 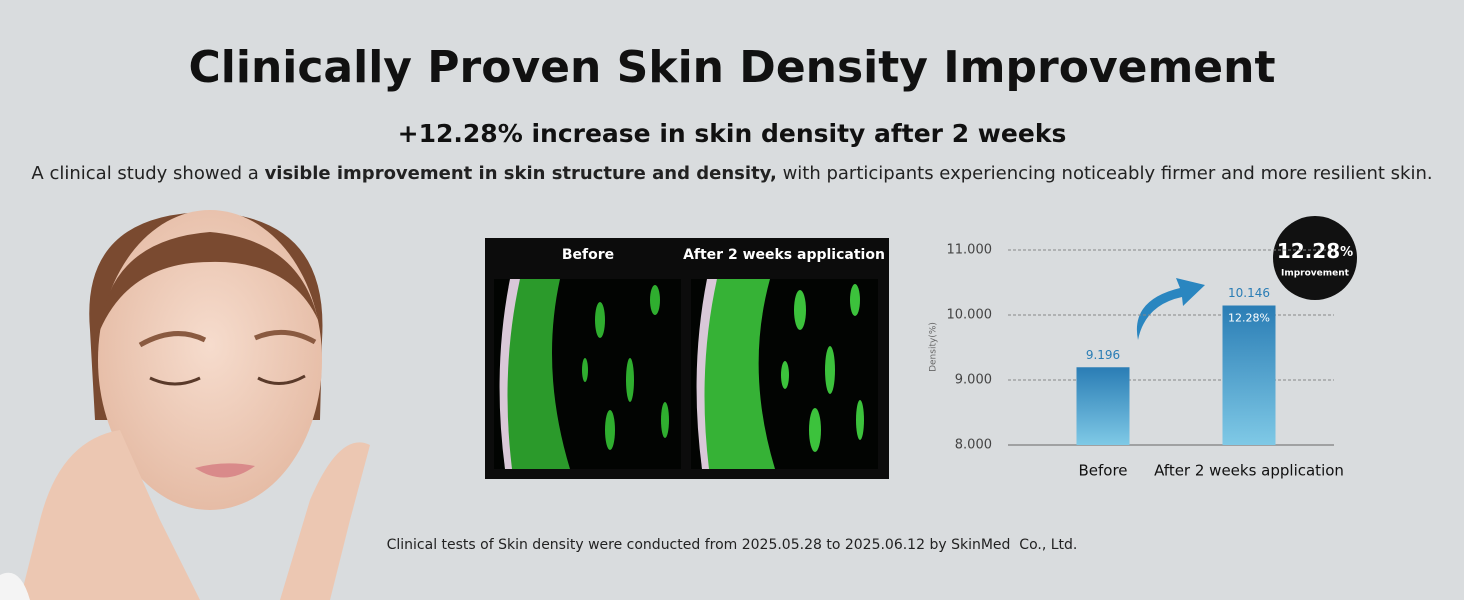 I want to click on y-tick-label: 9.000, so click(x=973, y=380).